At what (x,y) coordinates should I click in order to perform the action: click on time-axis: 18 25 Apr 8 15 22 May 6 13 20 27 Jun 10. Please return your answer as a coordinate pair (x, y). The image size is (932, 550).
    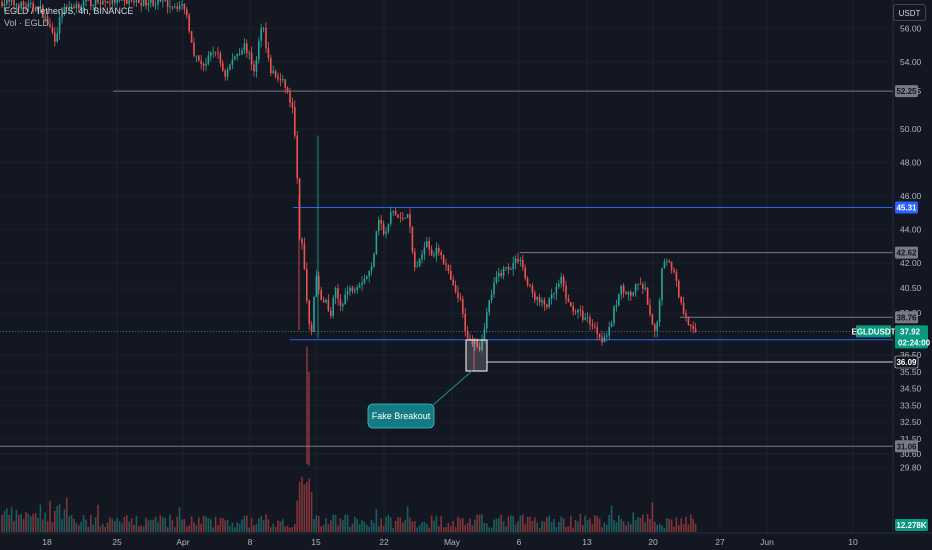
    Looking at the image, I should click on (450, 542).